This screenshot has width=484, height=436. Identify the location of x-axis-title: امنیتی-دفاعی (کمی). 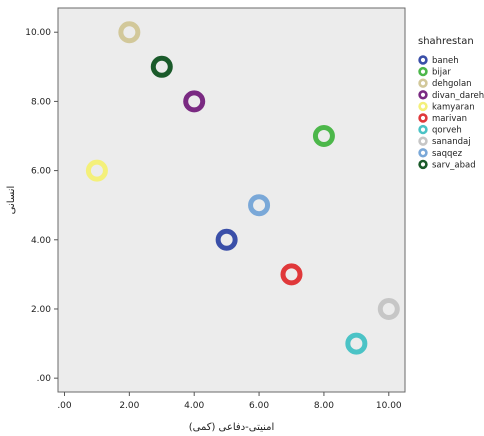
(232, 427).